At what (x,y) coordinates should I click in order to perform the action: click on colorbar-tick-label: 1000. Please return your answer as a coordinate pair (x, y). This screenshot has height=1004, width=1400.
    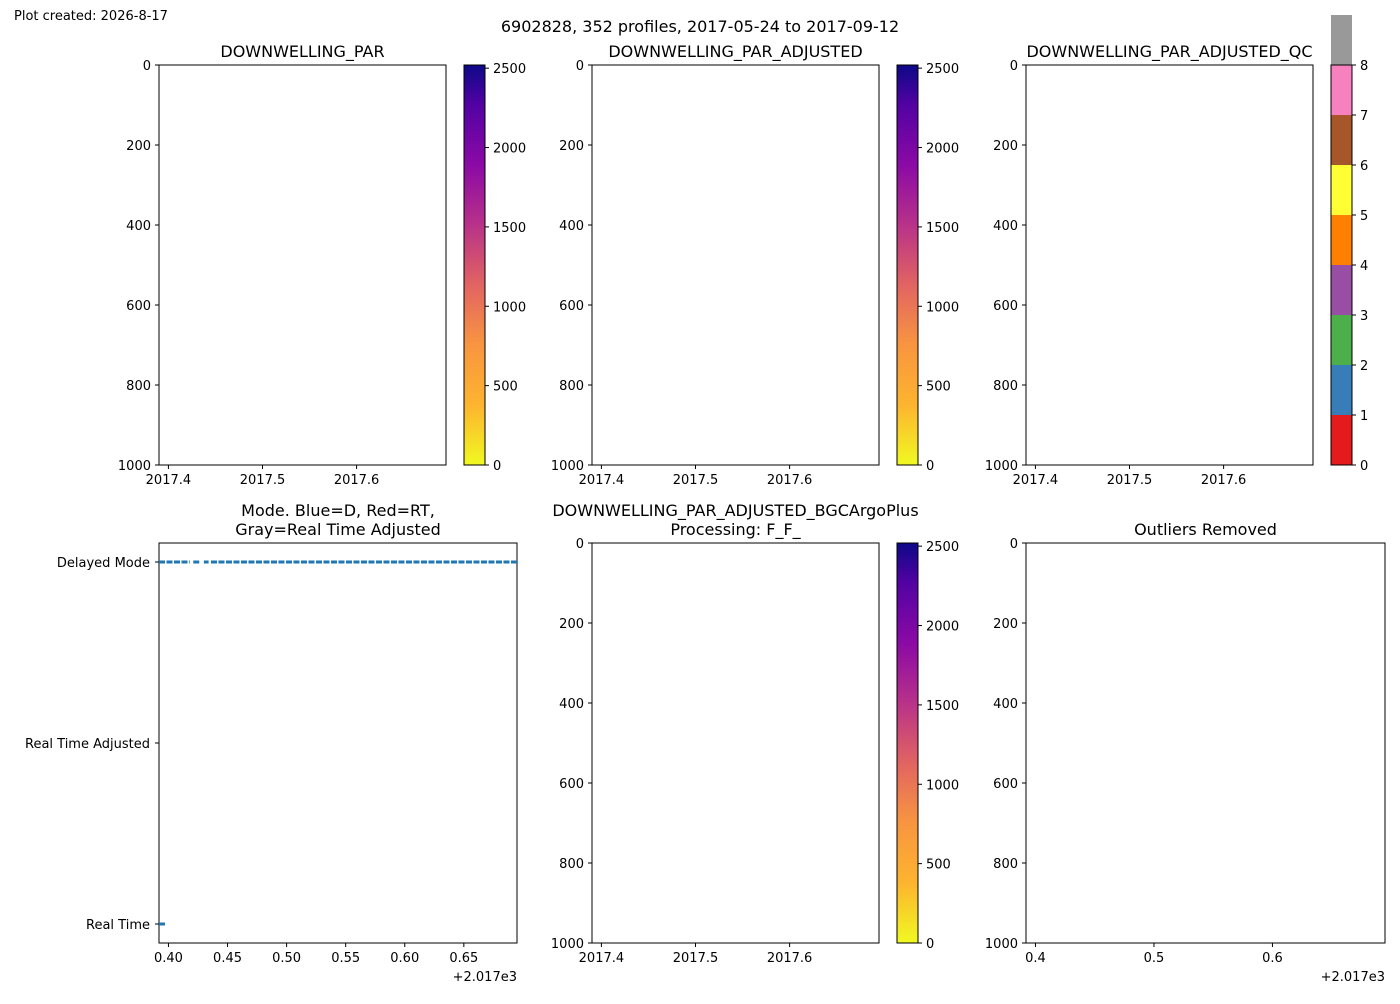
    Looking at the image, I should click on (942, 307).